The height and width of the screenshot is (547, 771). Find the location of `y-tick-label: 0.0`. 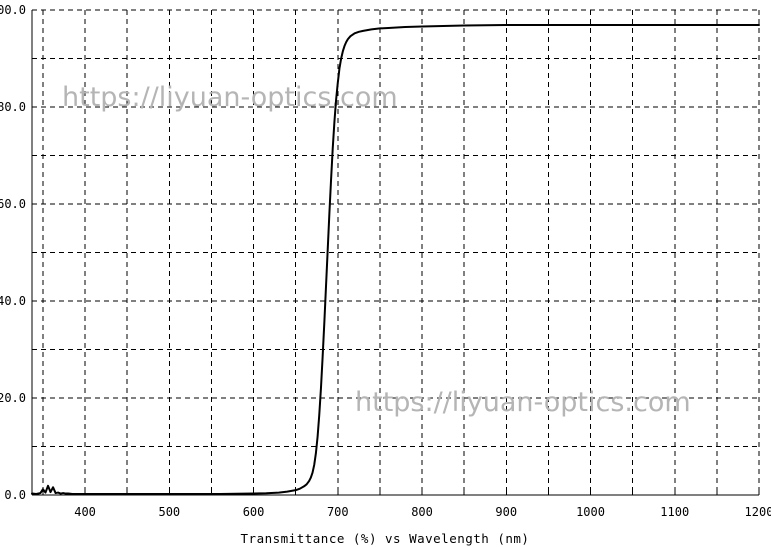

y-tick-label: 0.0 is located at coordinates (15, 495).